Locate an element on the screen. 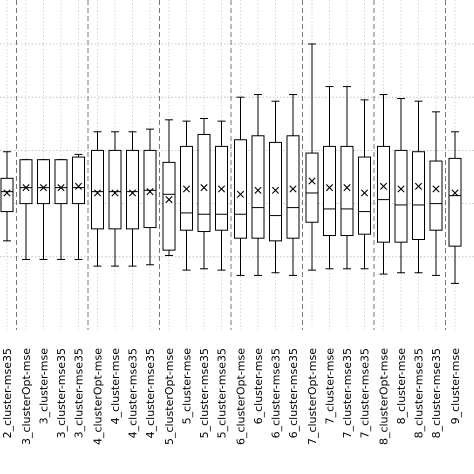 The width and height of the screenshot is (474, 474). x-tick-label: 4_clusterOpt-mse is located at coordinates (98, 396).